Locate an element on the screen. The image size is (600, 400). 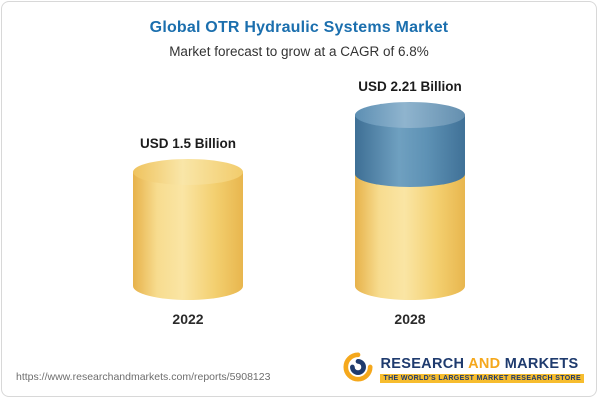
value-label-2022: USD 1.5 Billion is located at coordinates (188, 143).